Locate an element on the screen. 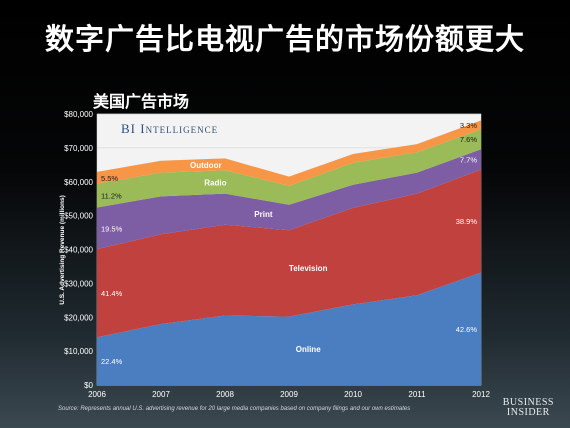 Image resolution: width=570 pixels, height=428 pixels. y-axis-label: U.S. Advertising Revenue (millions) is located at coordinates (62, 250).